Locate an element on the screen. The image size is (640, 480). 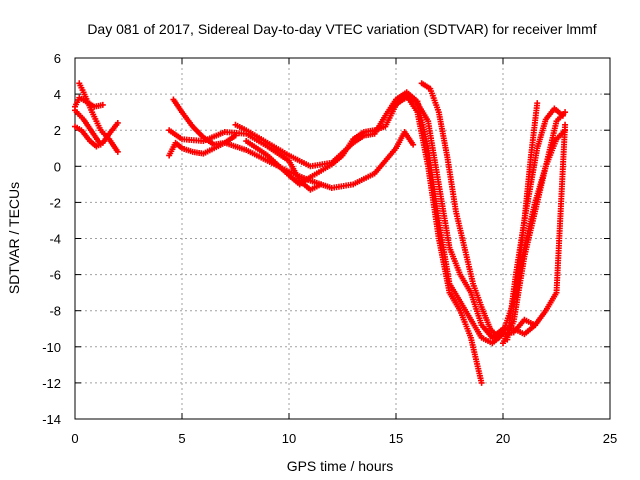
x-tick-label: 15 is located at coordinates (396, 438).